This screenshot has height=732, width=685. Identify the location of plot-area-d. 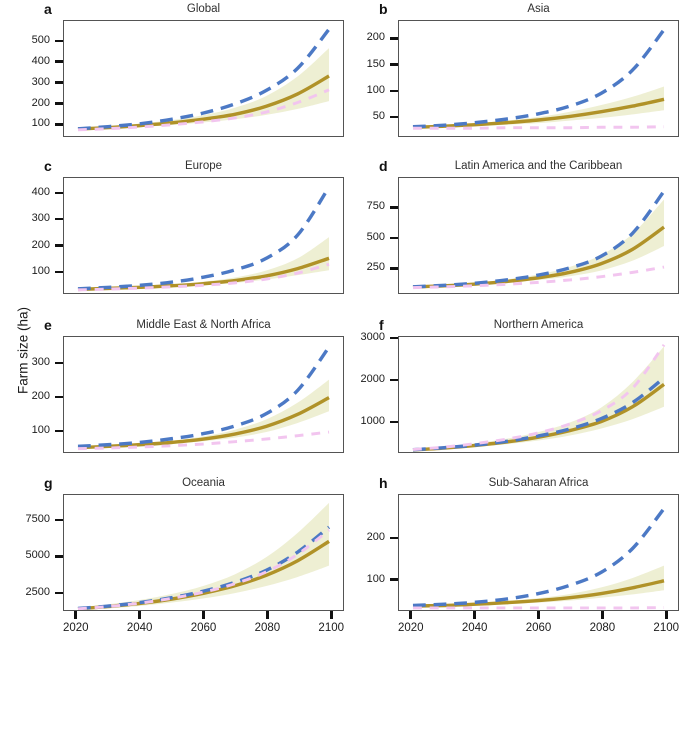
(538, 235).